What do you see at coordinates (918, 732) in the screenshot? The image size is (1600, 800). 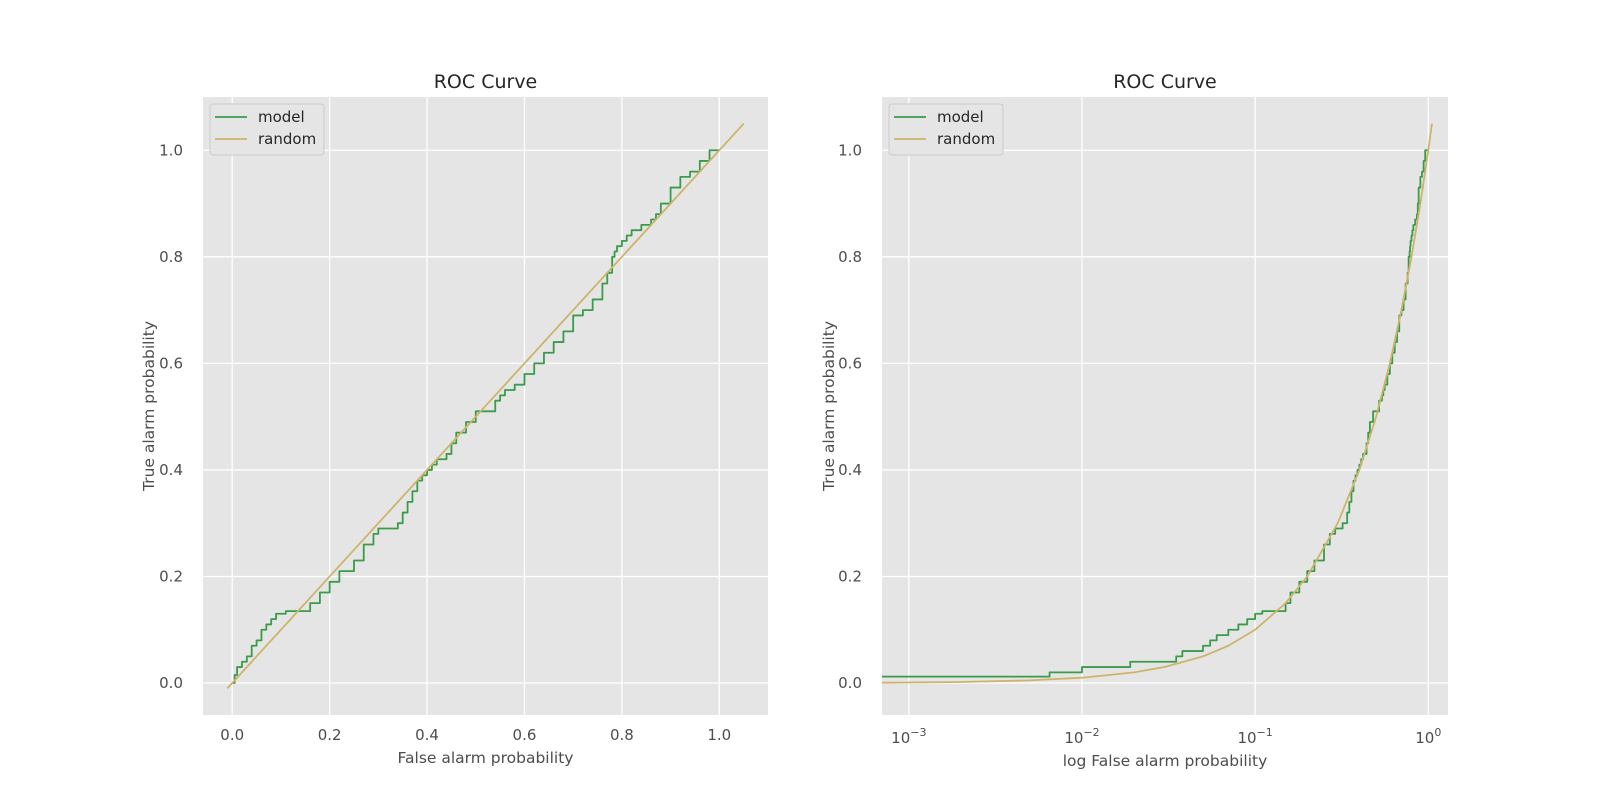 I see `x-tick-exponent: −3` at bounding box center [918, 732].